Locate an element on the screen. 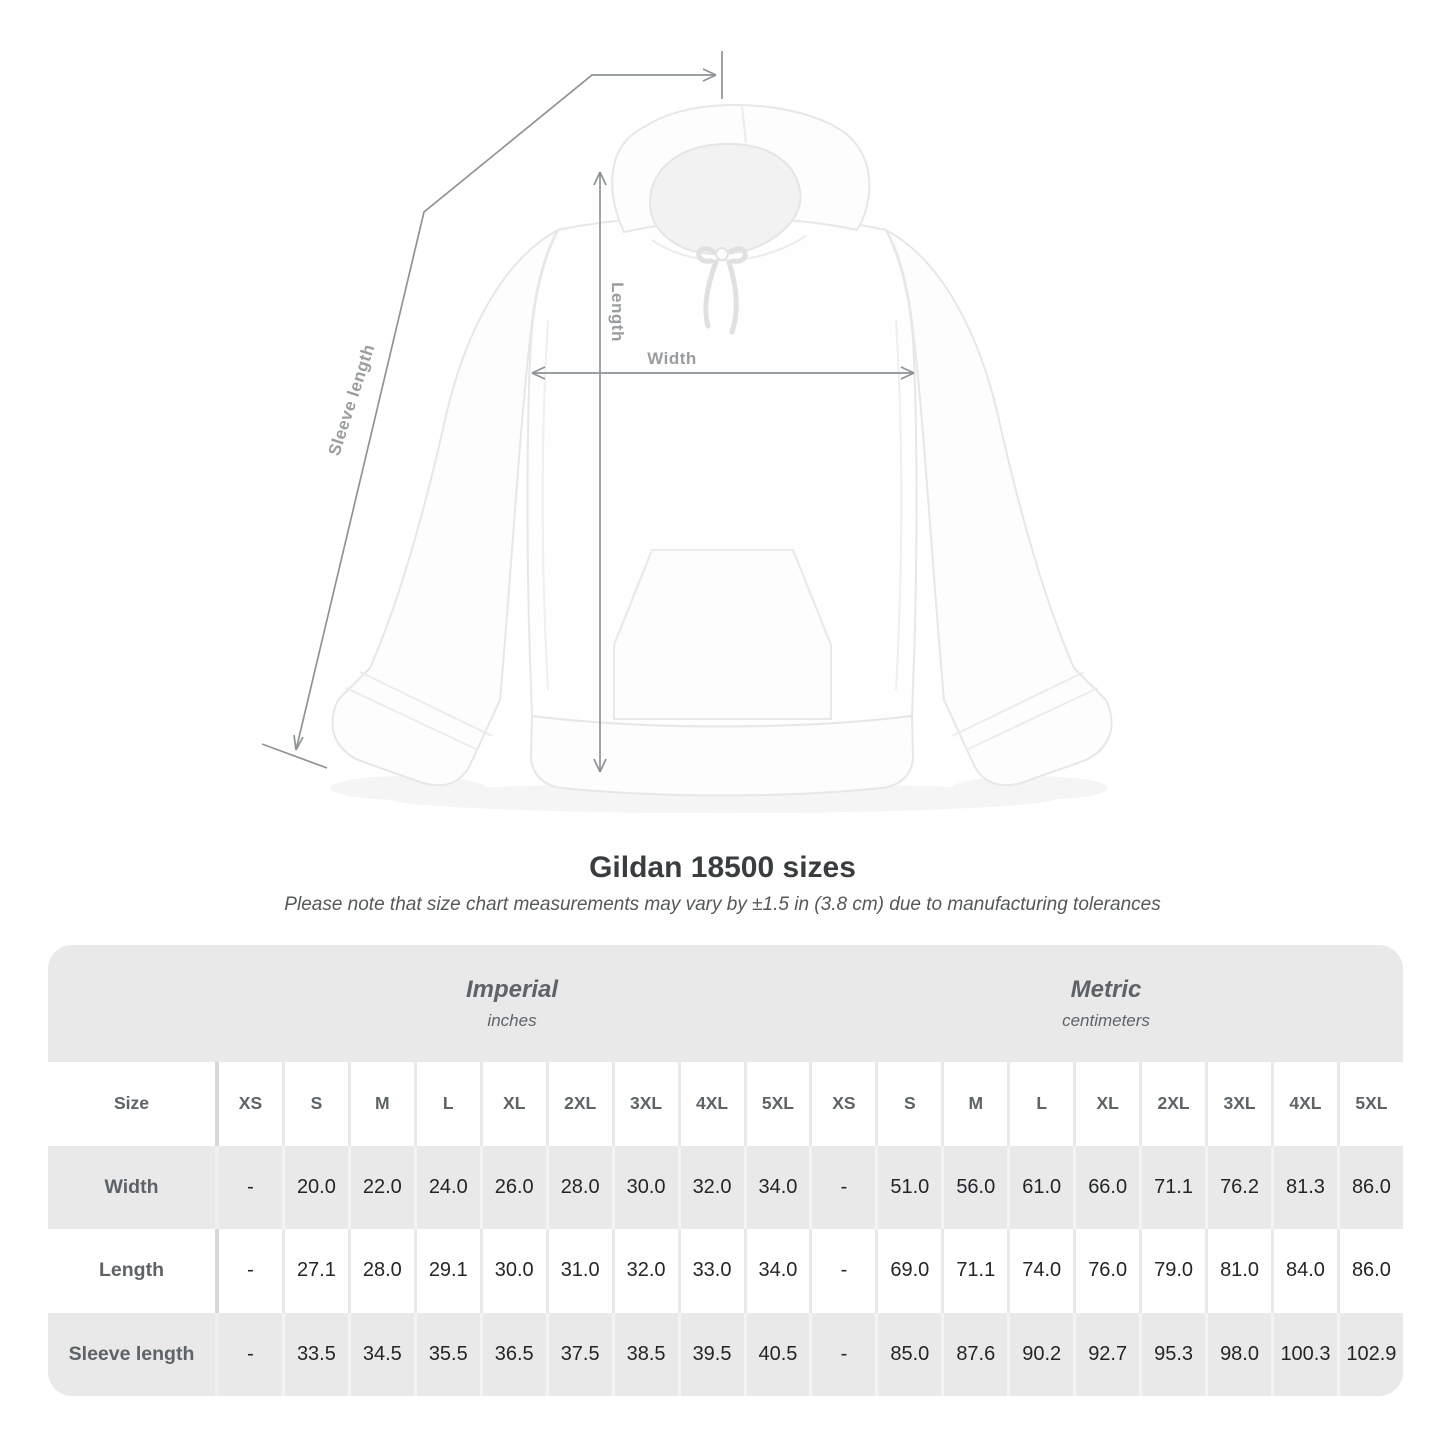  table-cell: 36.5 is located at coordinates (512, 1354).